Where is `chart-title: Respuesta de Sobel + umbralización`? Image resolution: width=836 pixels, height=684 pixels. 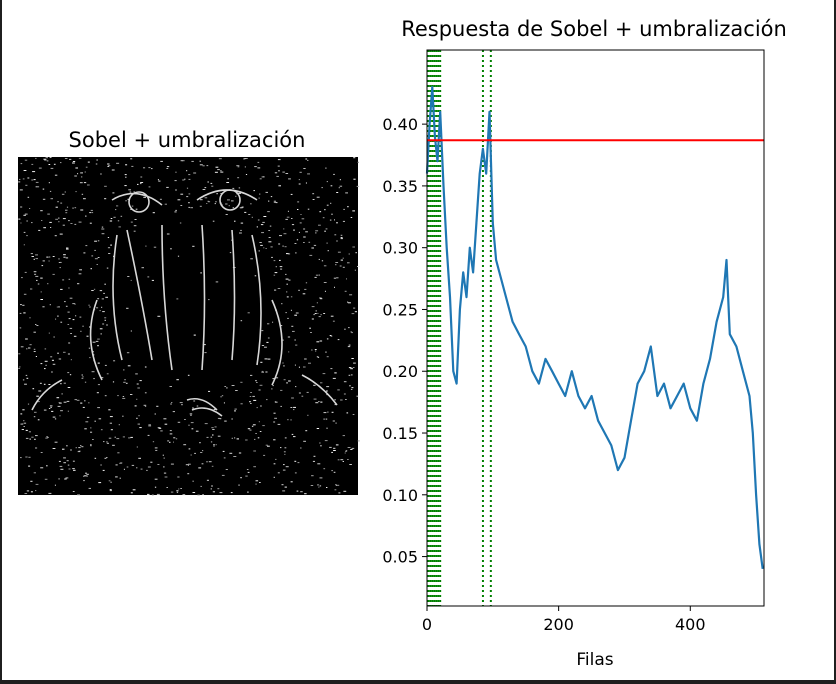
chart-title: Respuesta de Sobel + umbralización is located at coordinates (594, 29).